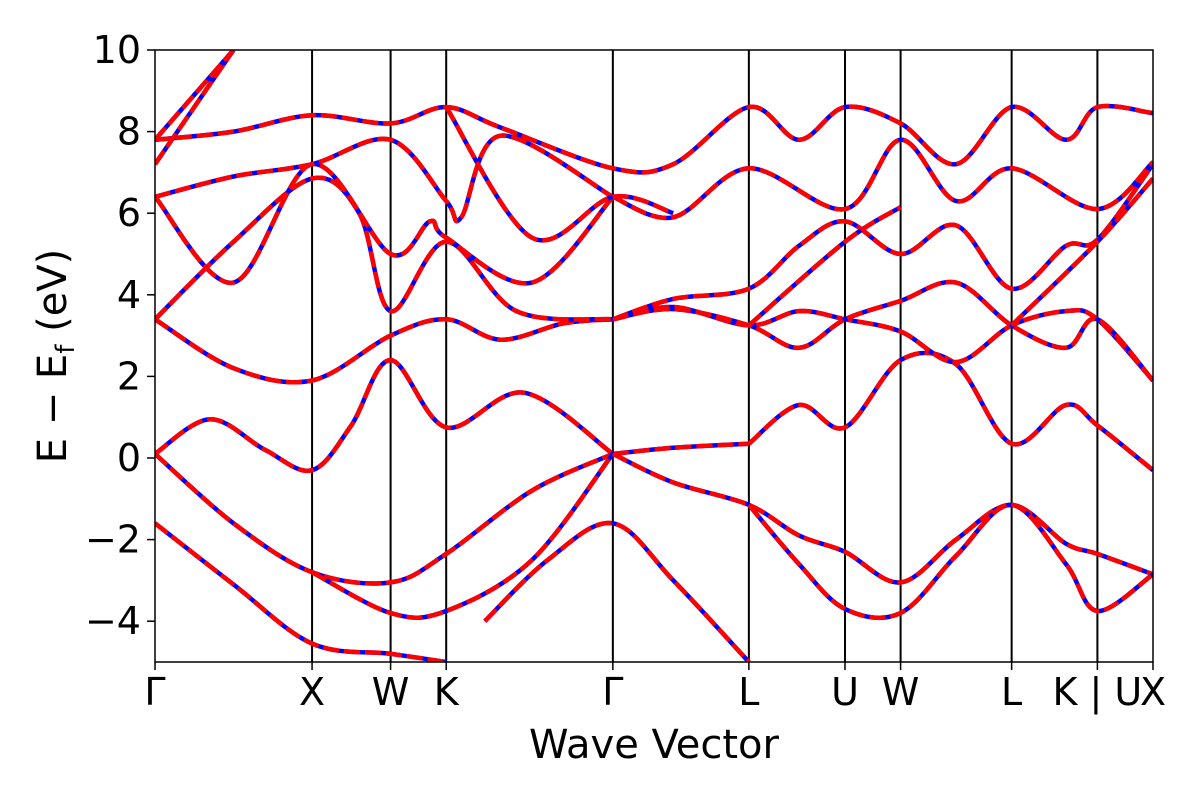 The image size is (1200, 800). Describe the element at coordinates (129, 376) in the screenshot. I see `y-tick-label: 2` at that location.